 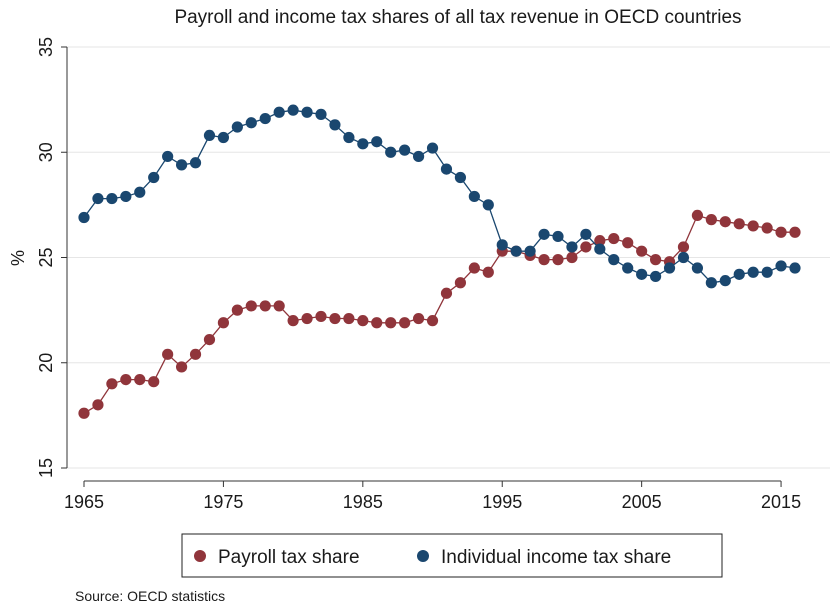 I want to click on point-payroll-tax-share-1974, so click(x=209, y=339).